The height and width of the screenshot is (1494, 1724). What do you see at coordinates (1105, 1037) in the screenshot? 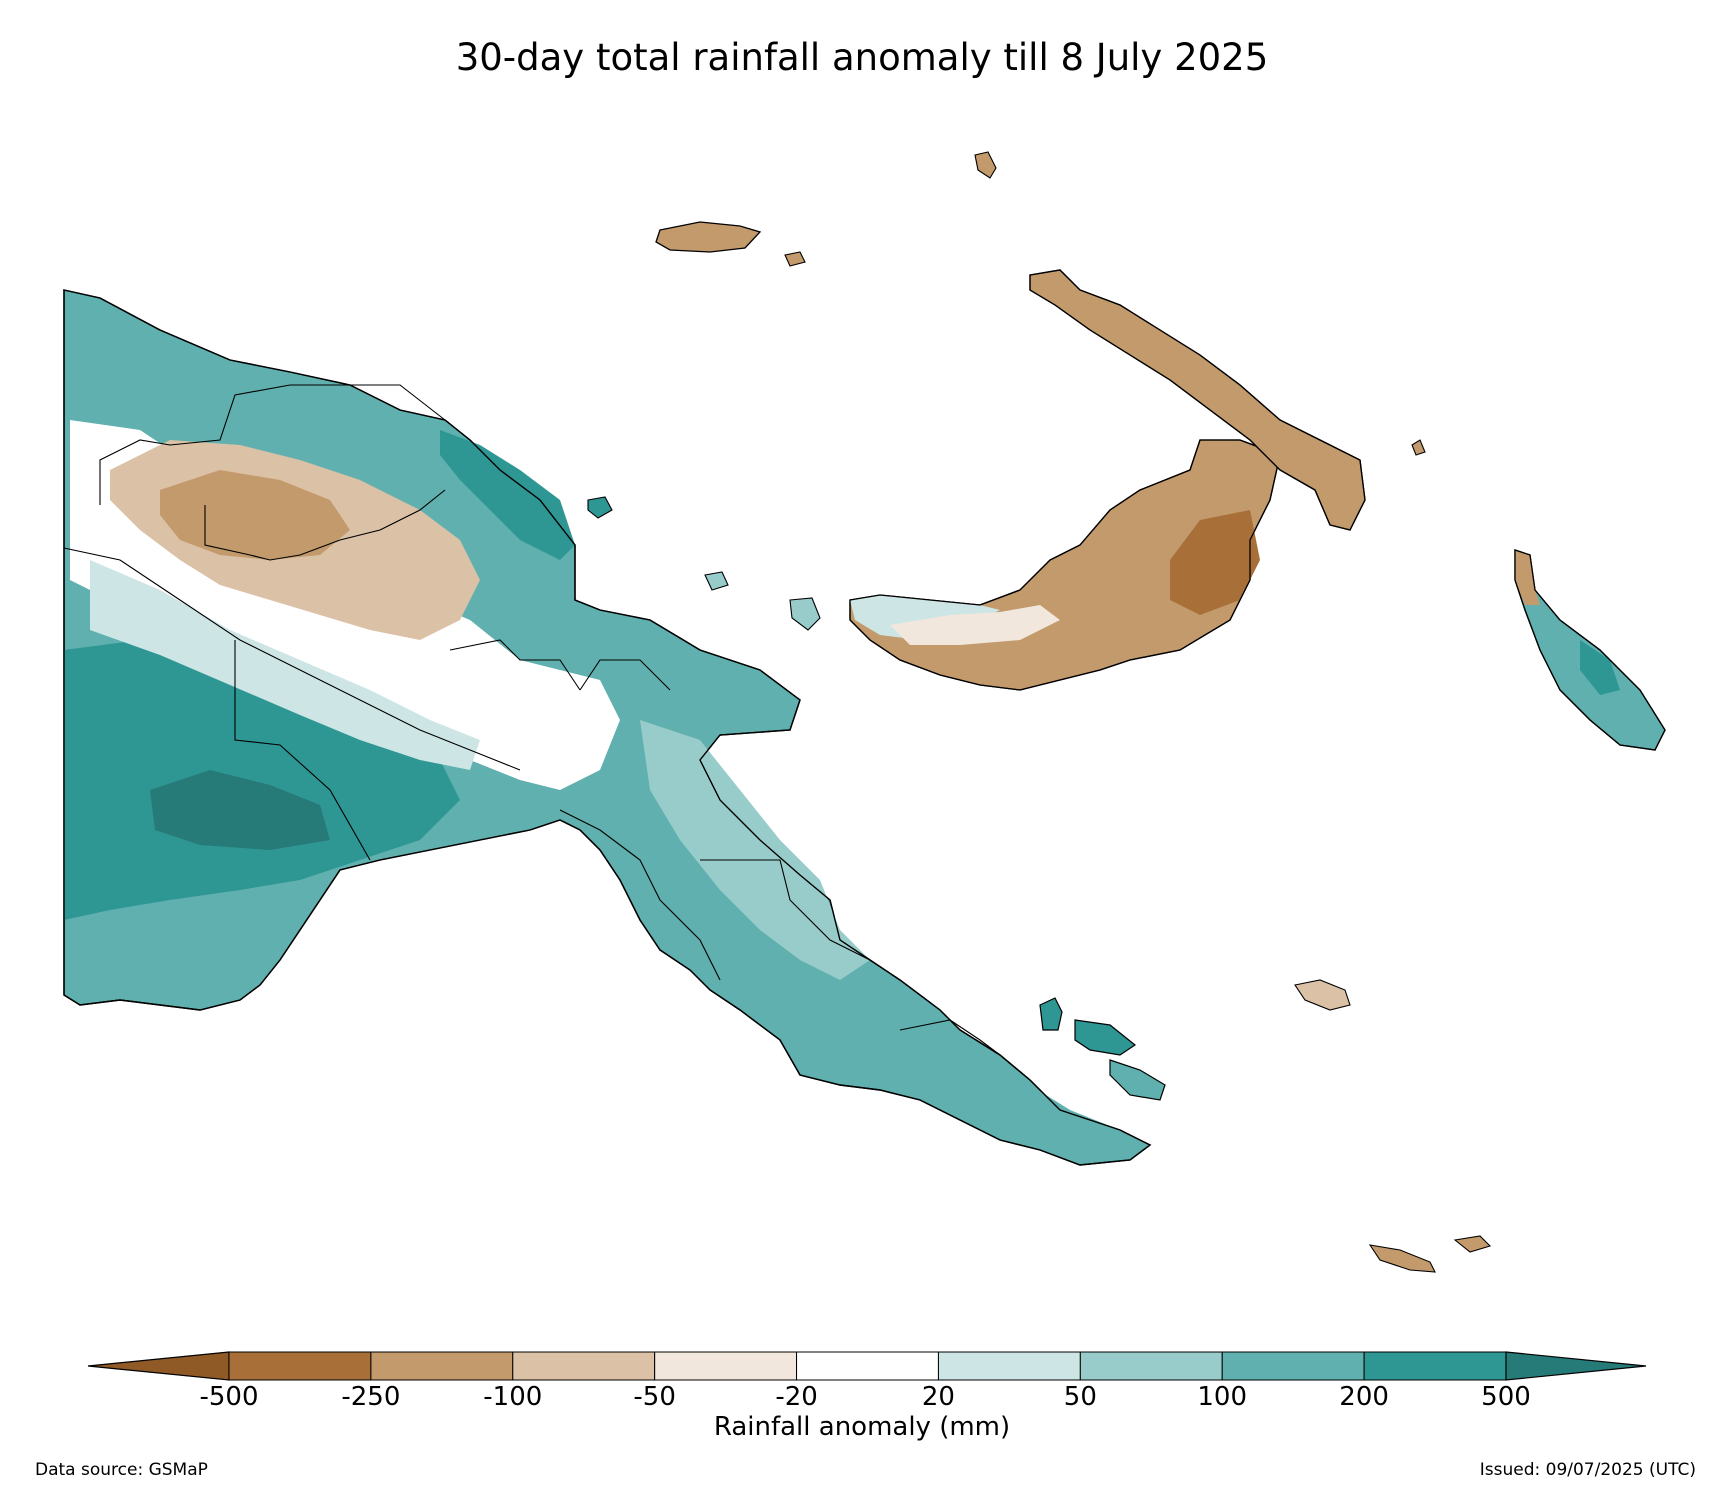
I see `fergusson-island` at bounding box center [1105, 1037].